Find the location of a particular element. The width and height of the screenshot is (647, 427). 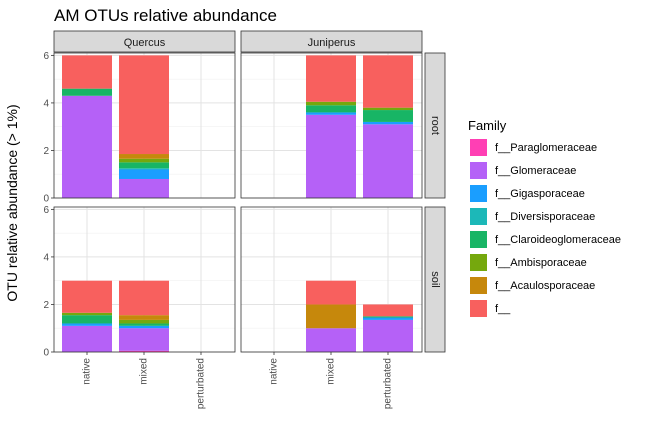

strip-row-root: root is located at coordinates (435, 125).